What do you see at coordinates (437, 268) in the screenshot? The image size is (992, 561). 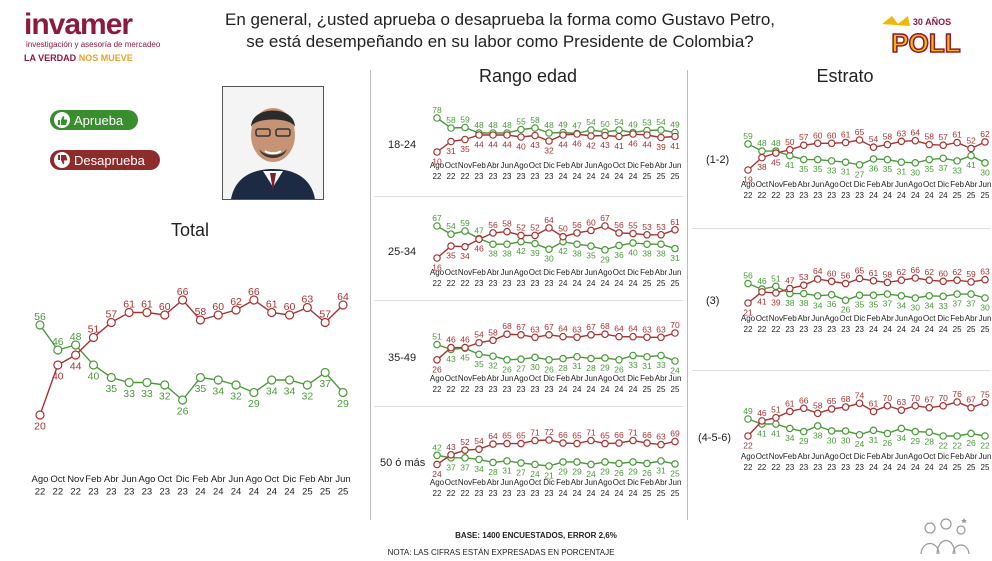 I see `data-label: 16` at bounding box center [437, 268].